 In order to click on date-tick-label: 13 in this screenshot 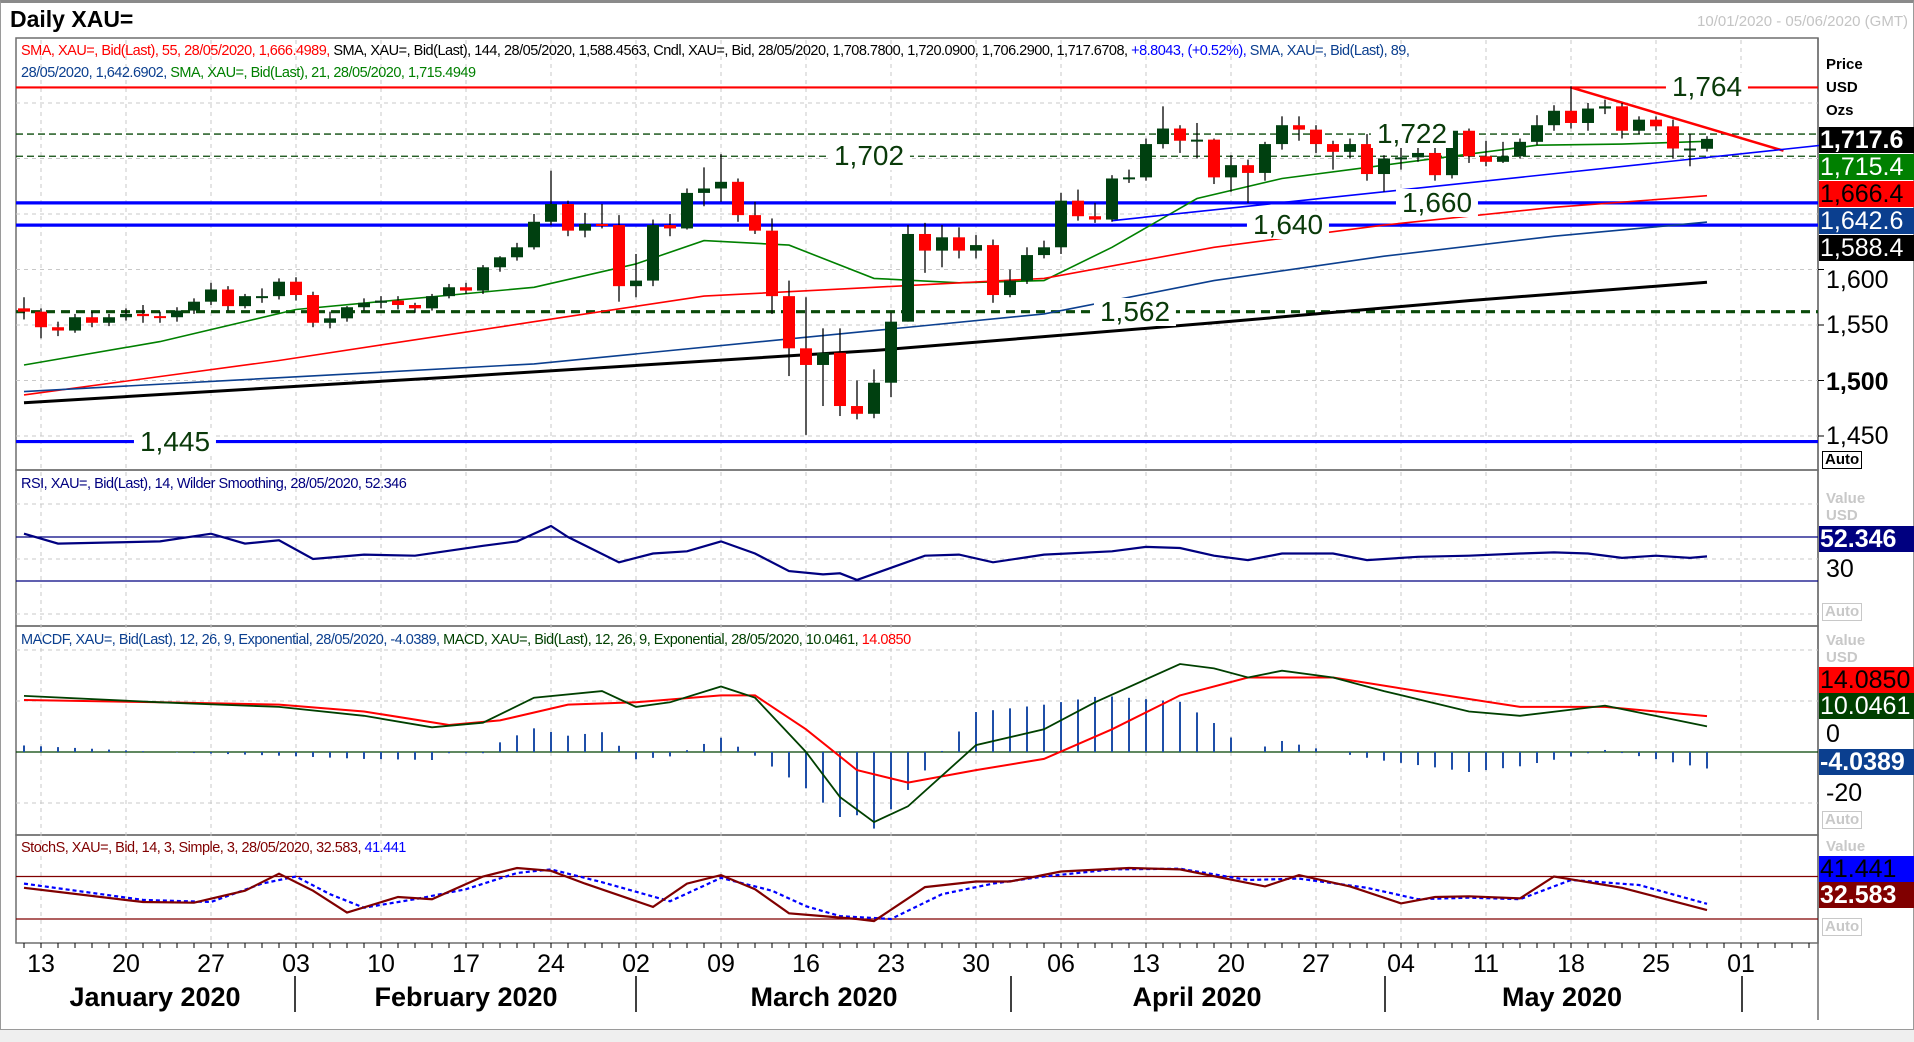, I will do `click(41, 964)`.